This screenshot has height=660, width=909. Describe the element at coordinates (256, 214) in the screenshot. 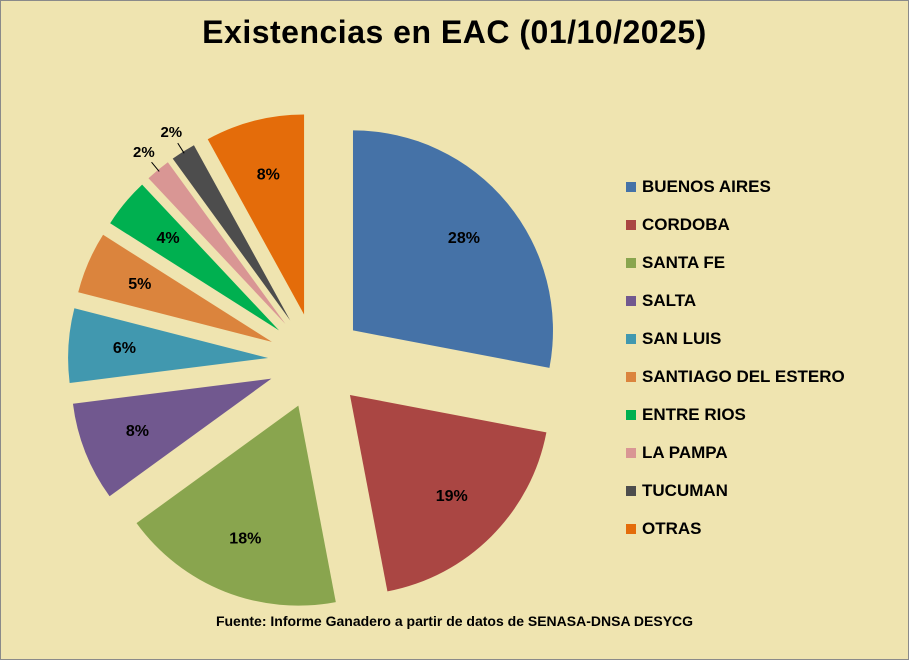

I see `pie-slice-otras` at that location.